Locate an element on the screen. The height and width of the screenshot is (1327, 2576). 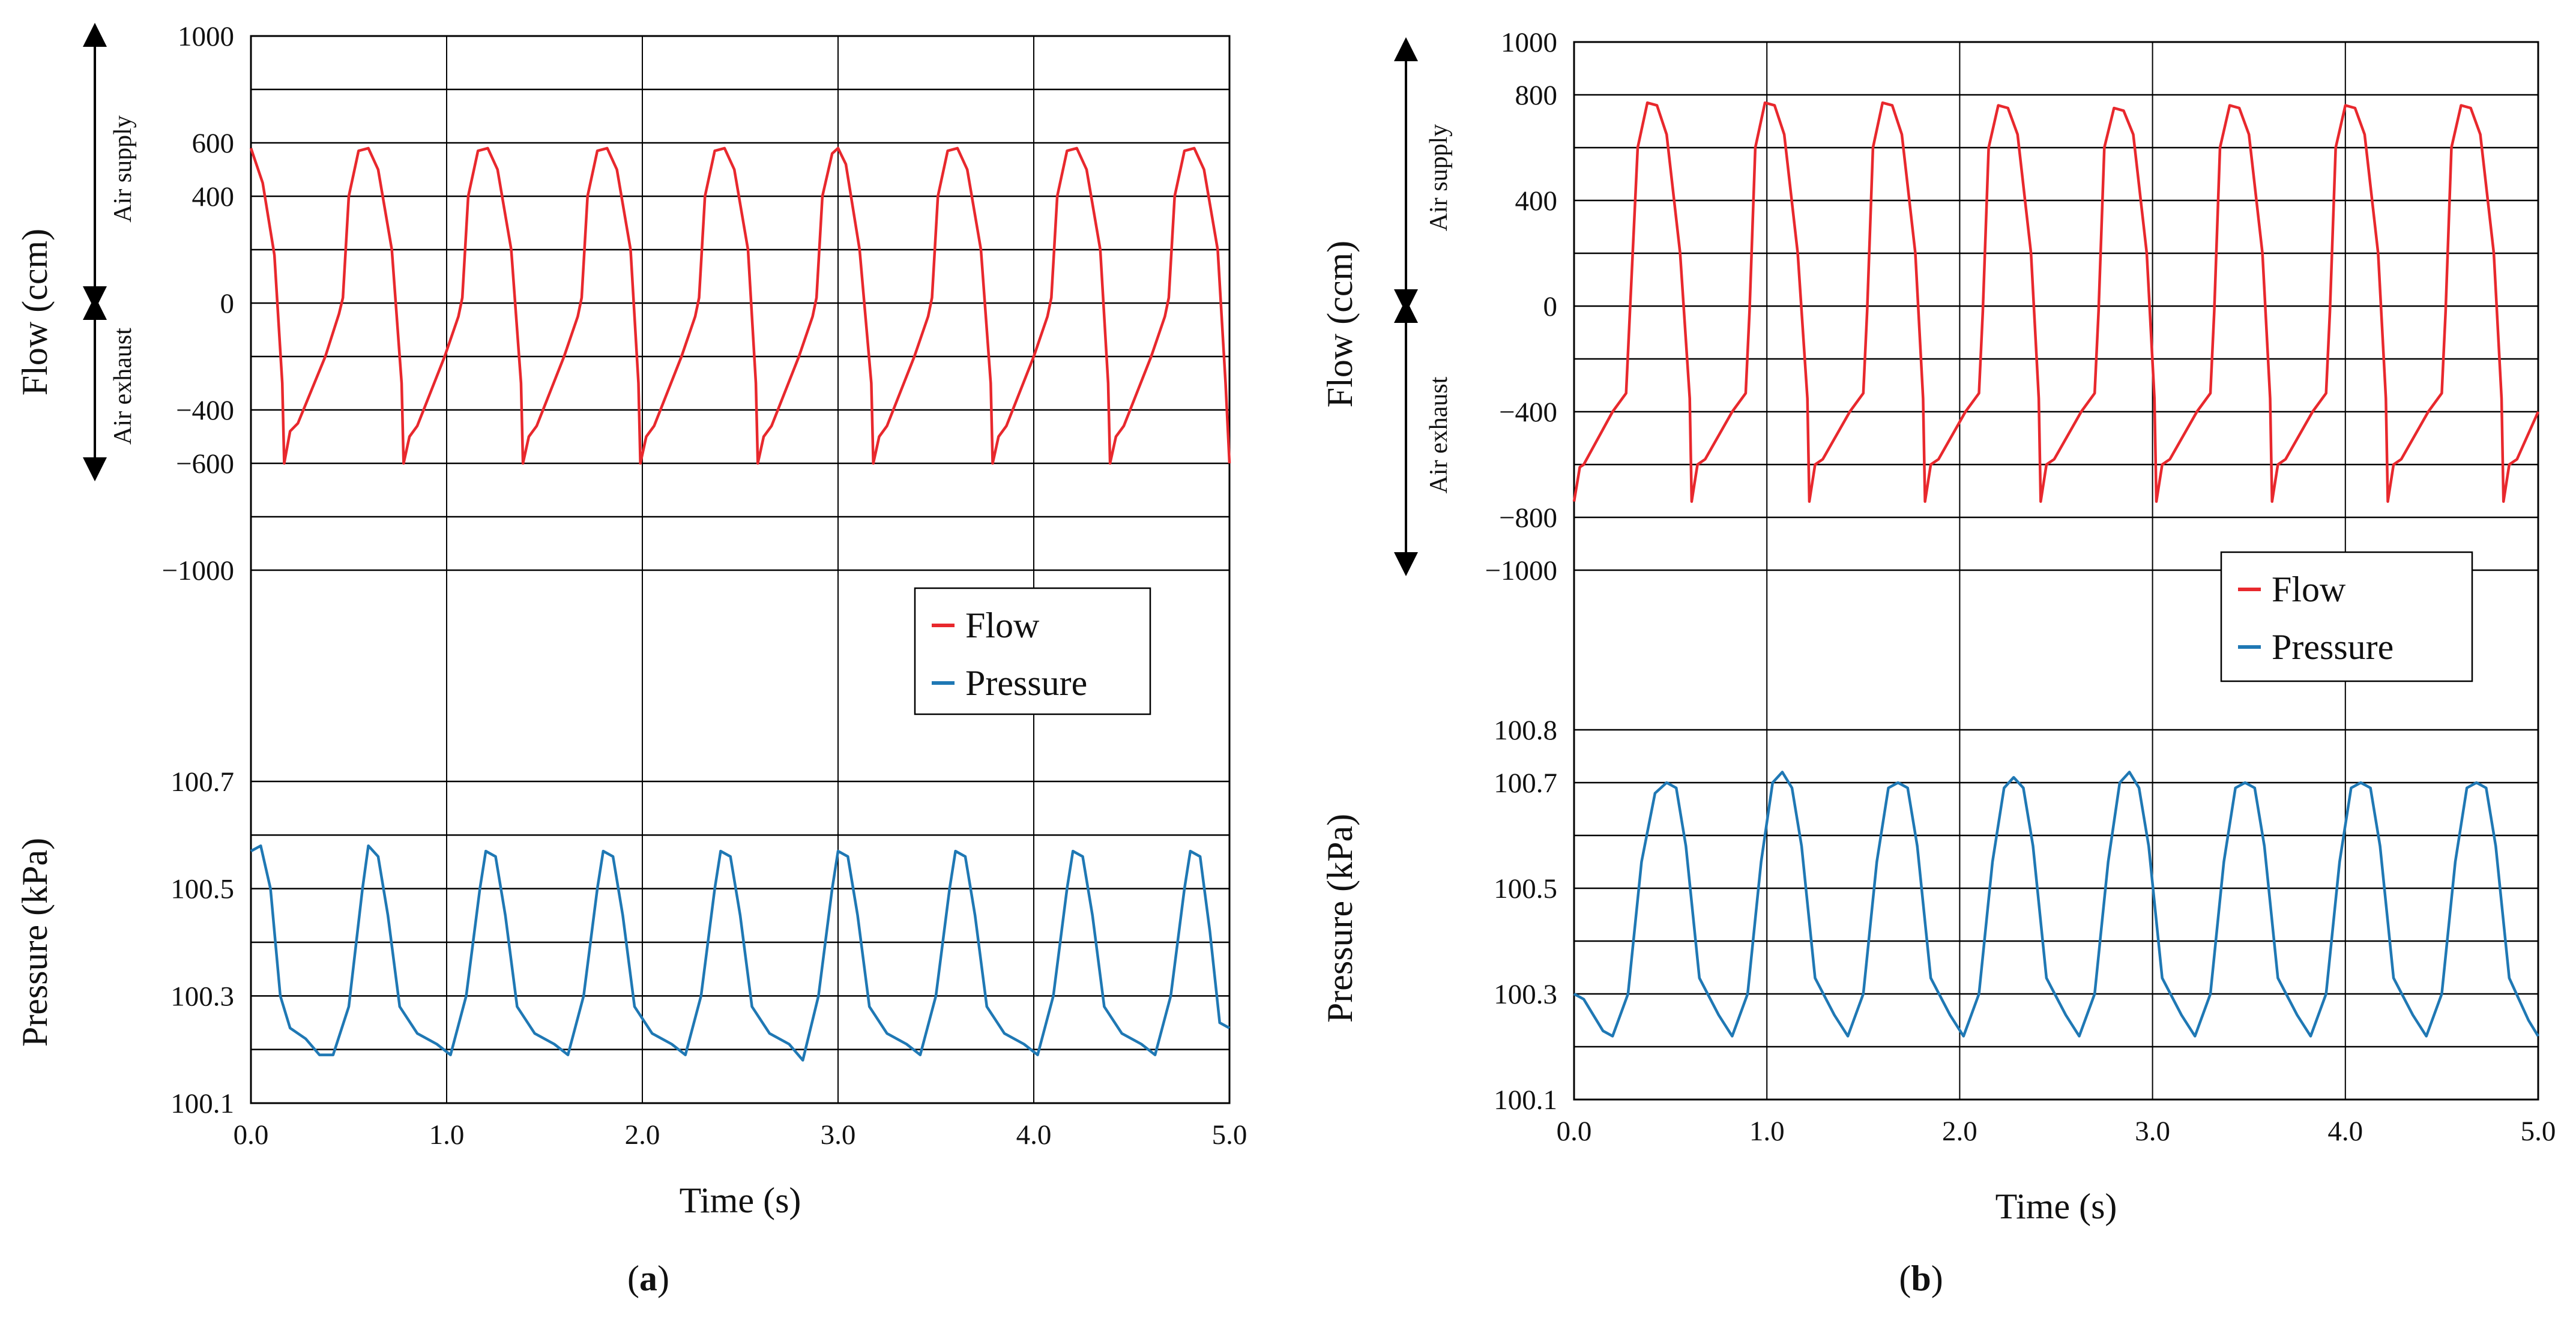
flow-tick-label: 800 is located at coordinates (1536, 95).